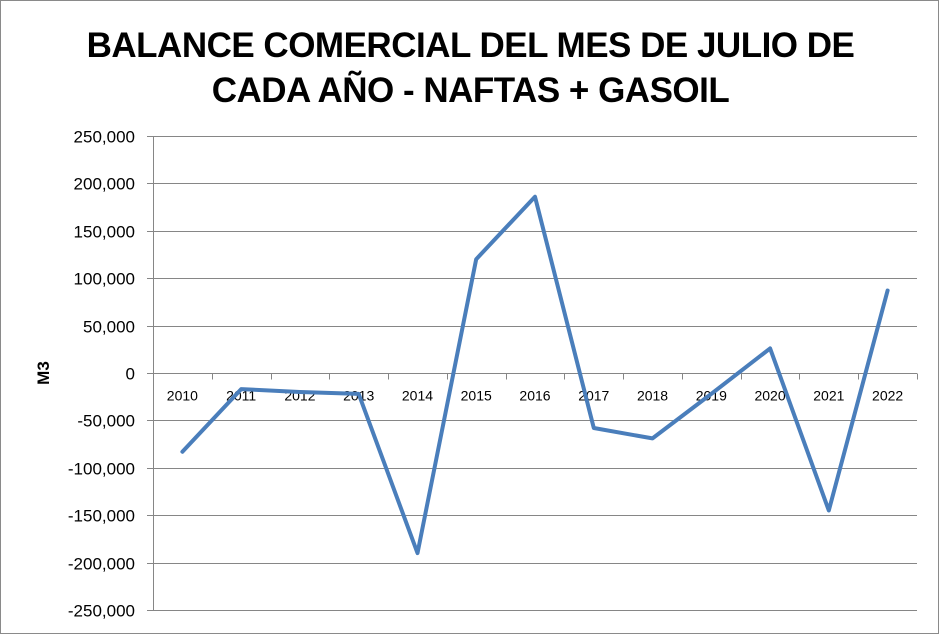 Image resolution: width=939 pixels, height=635 pixels. What do you see at coordinates (182, 396) in the screenshot?
I see `x-category-label: 2010` at bounding box center [182, 396].